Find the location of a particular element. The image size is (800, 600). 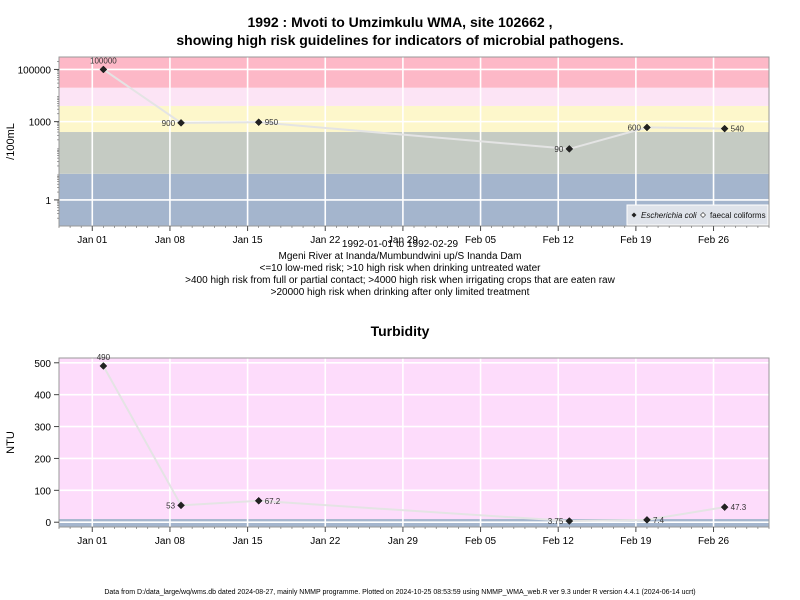

ecoli-y-tick-label-2: 100000 is located at coordinates (35, 70).